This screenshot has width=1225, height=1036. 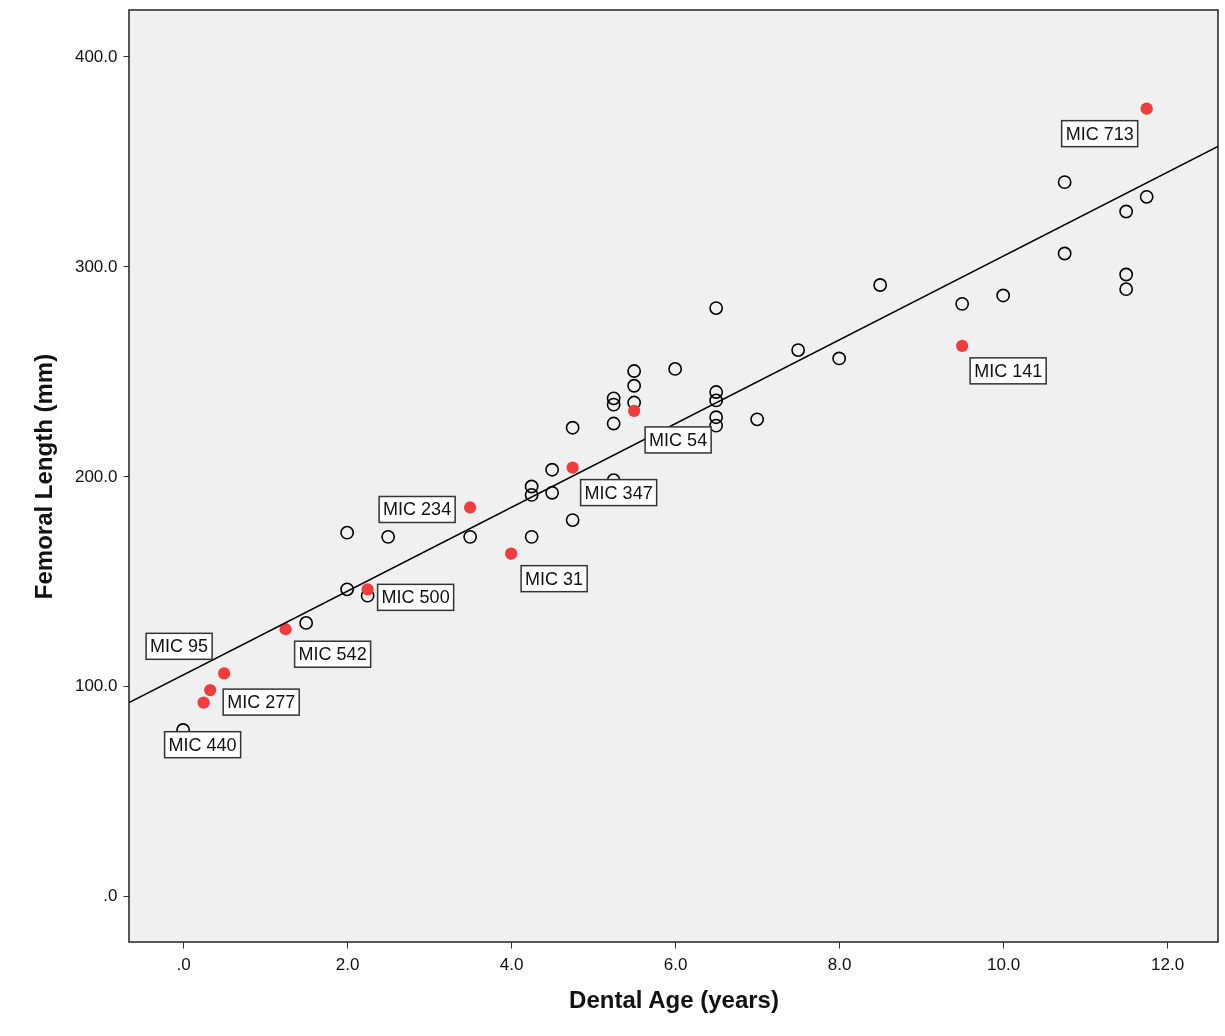 What do you see at coordinates (1099, 133) in the screenshot?
I see `annotation: MIC 713` at bounding box center [1099, 133].